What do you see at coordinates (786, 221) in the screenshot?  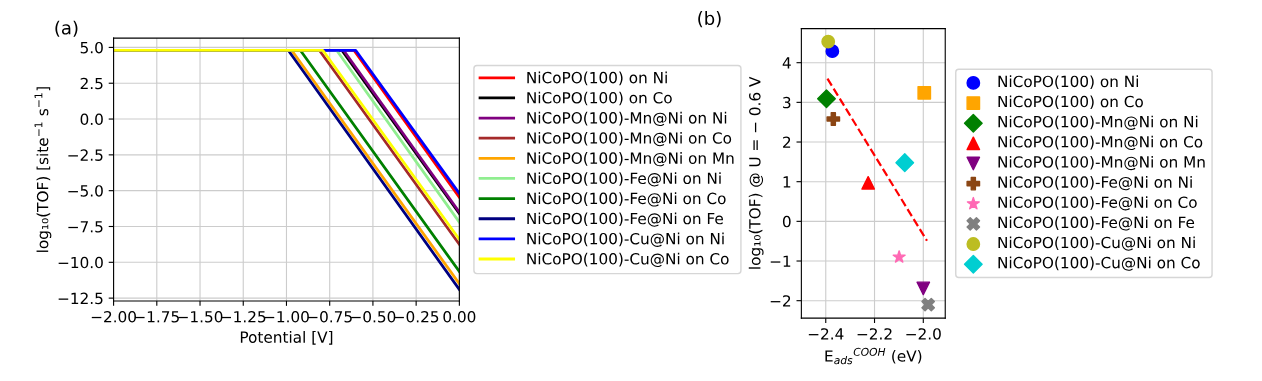 I see `y-tick-label: 0` at bounding box center [786, 221].